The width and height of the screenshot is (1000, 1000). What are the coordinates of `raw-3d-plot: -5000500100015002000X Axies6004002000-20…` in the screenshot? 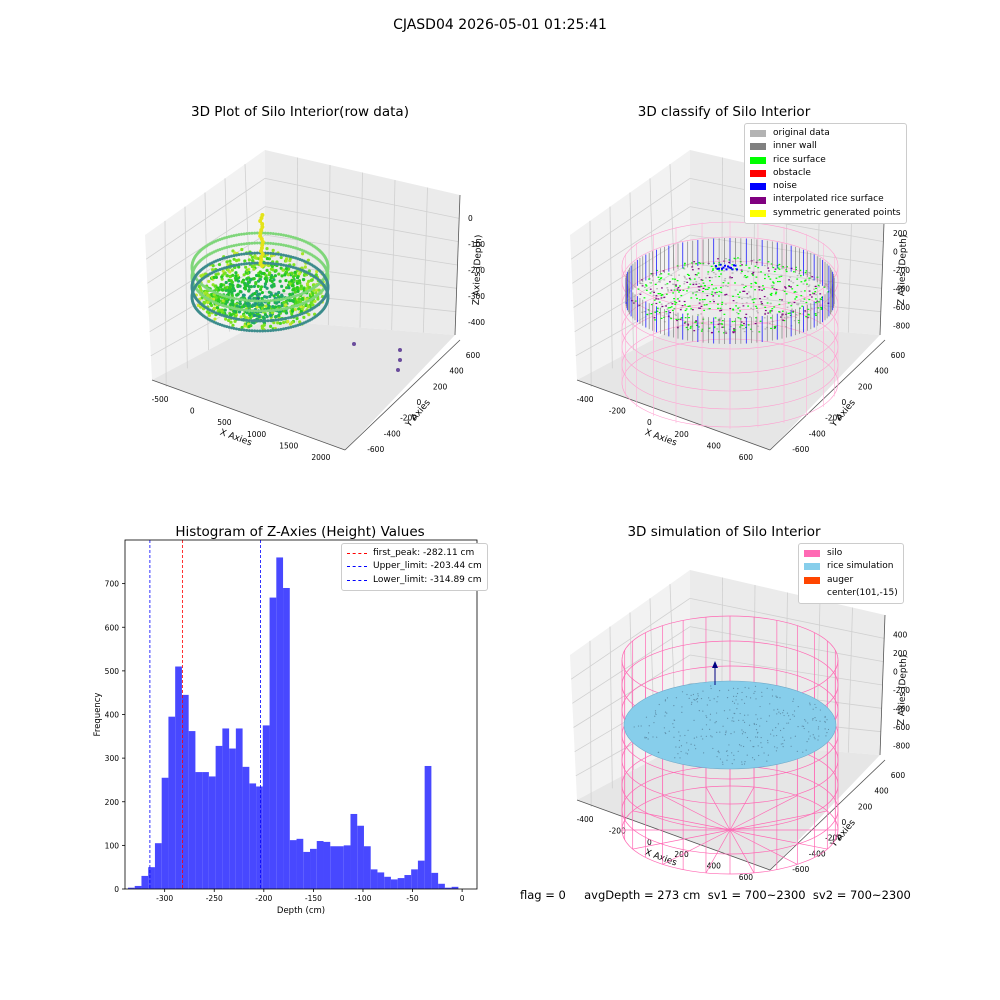 It's located at (310, 300).